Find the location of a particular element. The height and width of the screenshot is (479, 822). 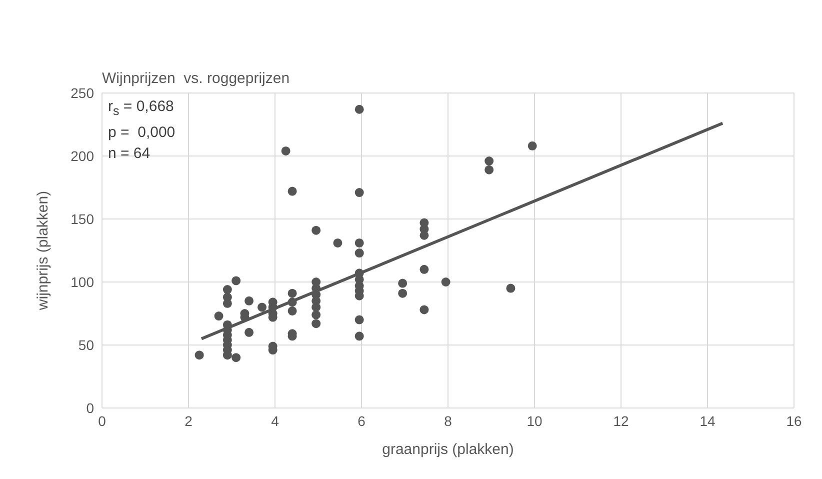

y-tick-label: 50 is located at coordinates (86, 344).